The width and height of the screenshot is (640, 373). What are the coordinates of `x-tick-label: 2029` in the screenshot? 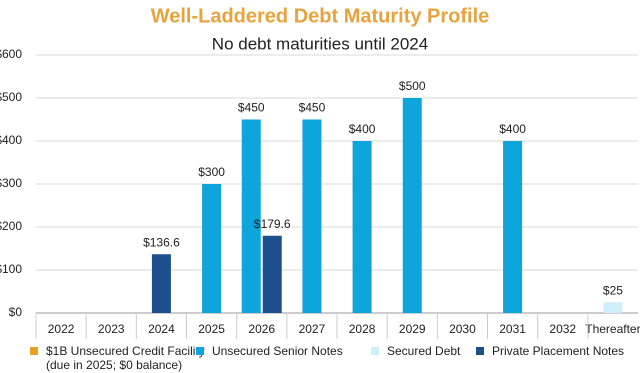 It's located at (412, 329).